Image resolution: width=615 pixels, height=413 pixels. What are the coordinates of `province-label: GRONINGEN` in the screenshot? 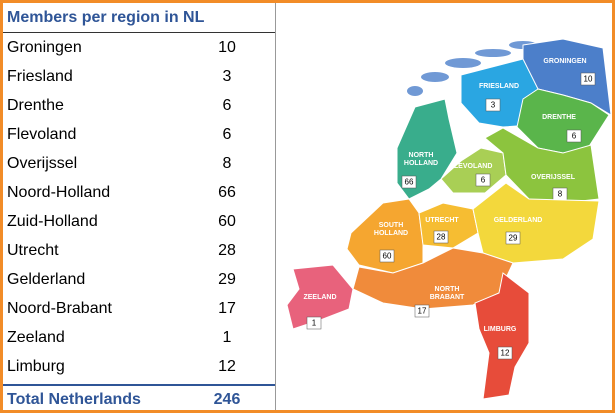 It's located at (564, 61).